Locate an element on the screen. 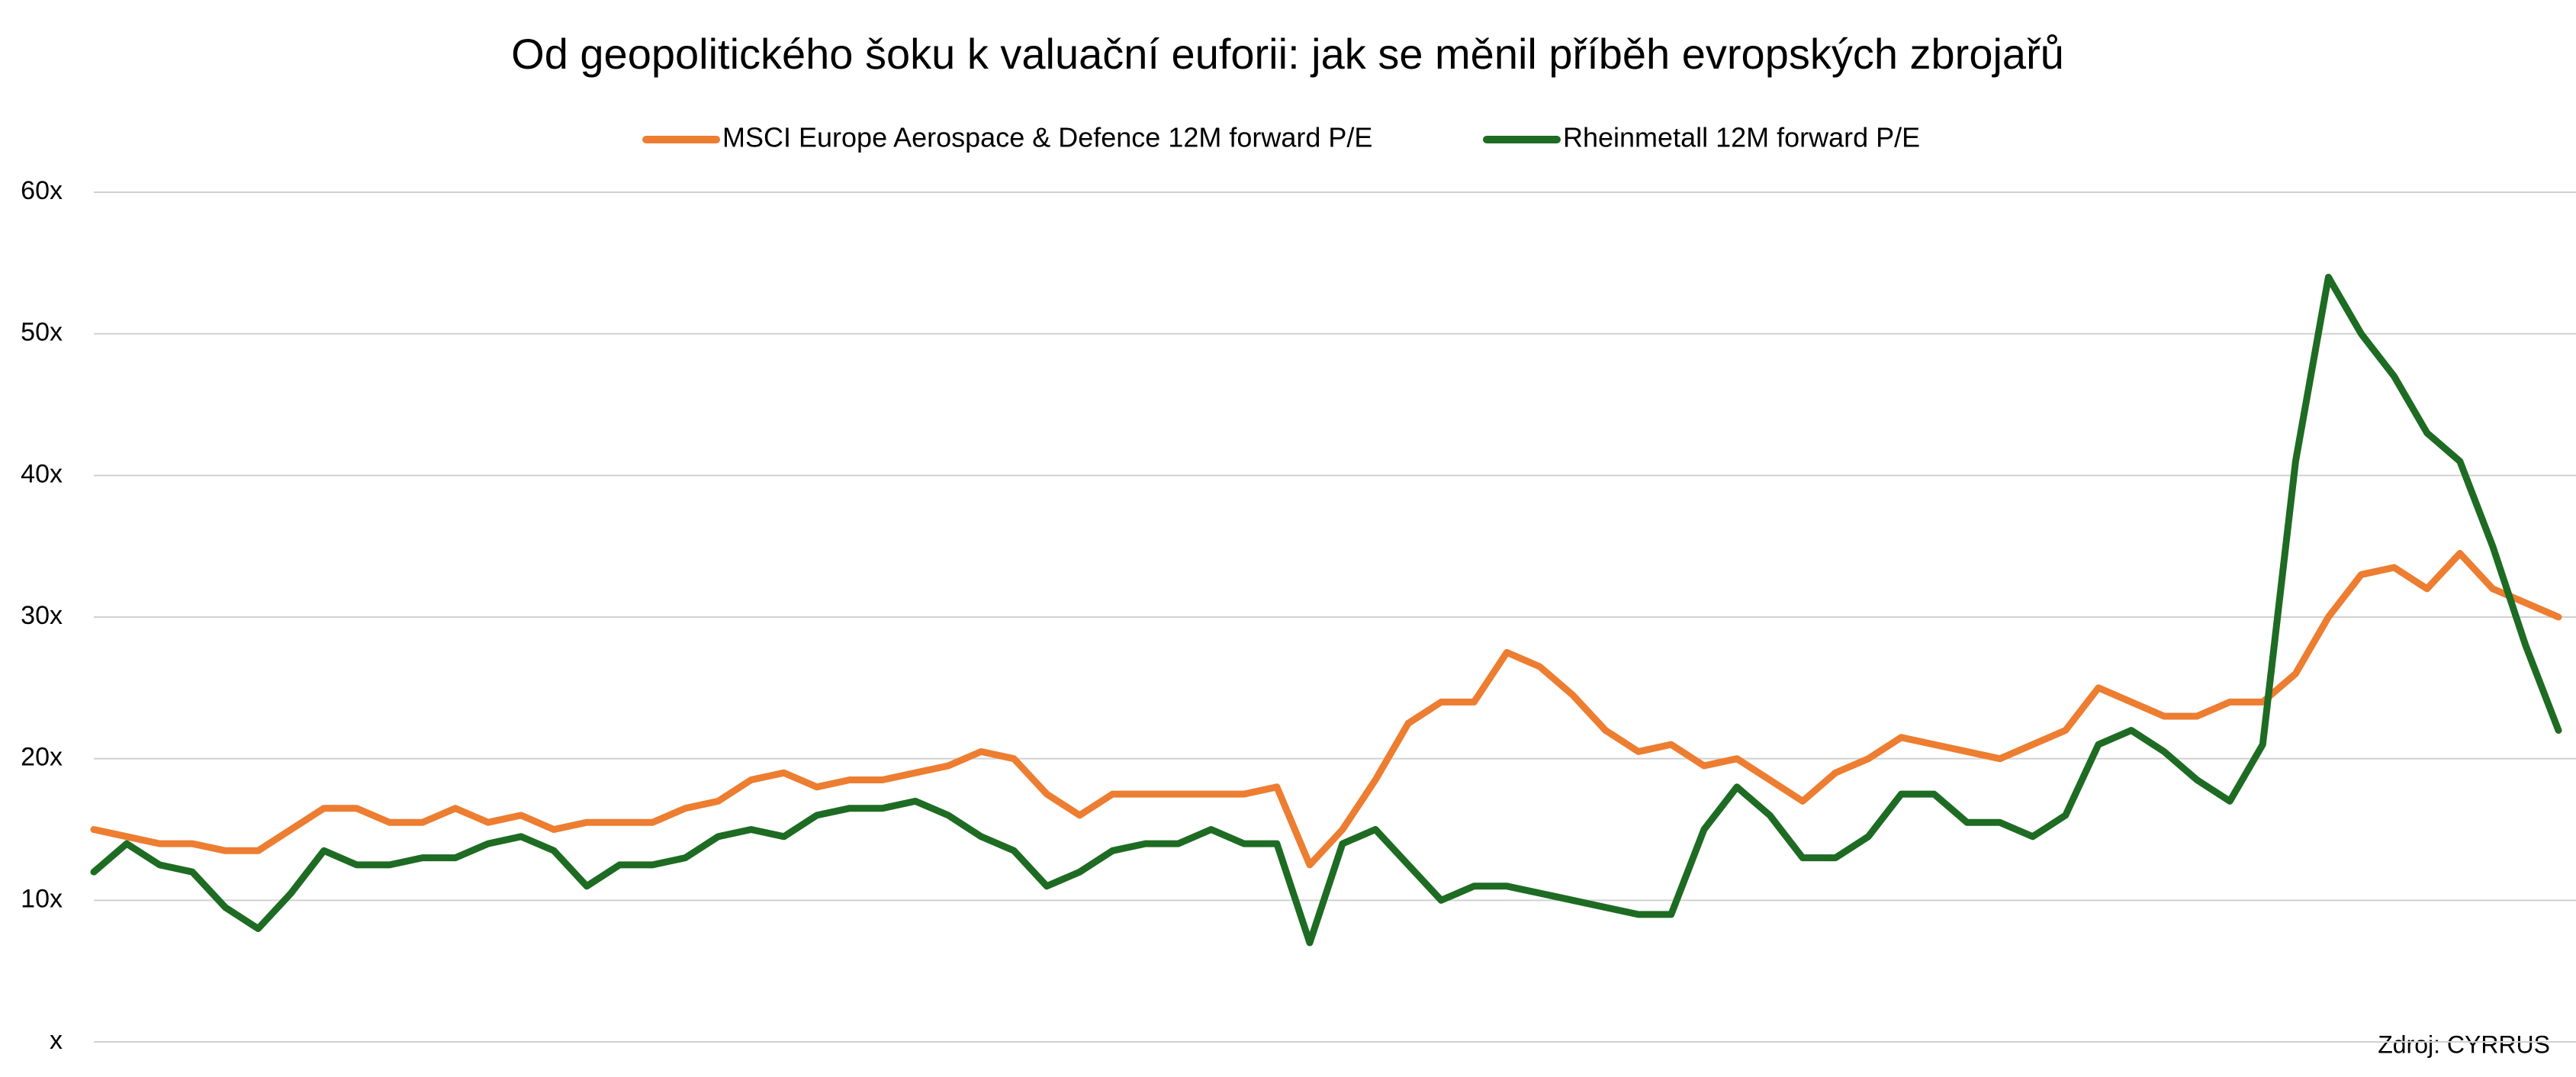 This screenshot has height=1077, width=2576. y-tick-label: 30x is located at coordinates (42, 615).